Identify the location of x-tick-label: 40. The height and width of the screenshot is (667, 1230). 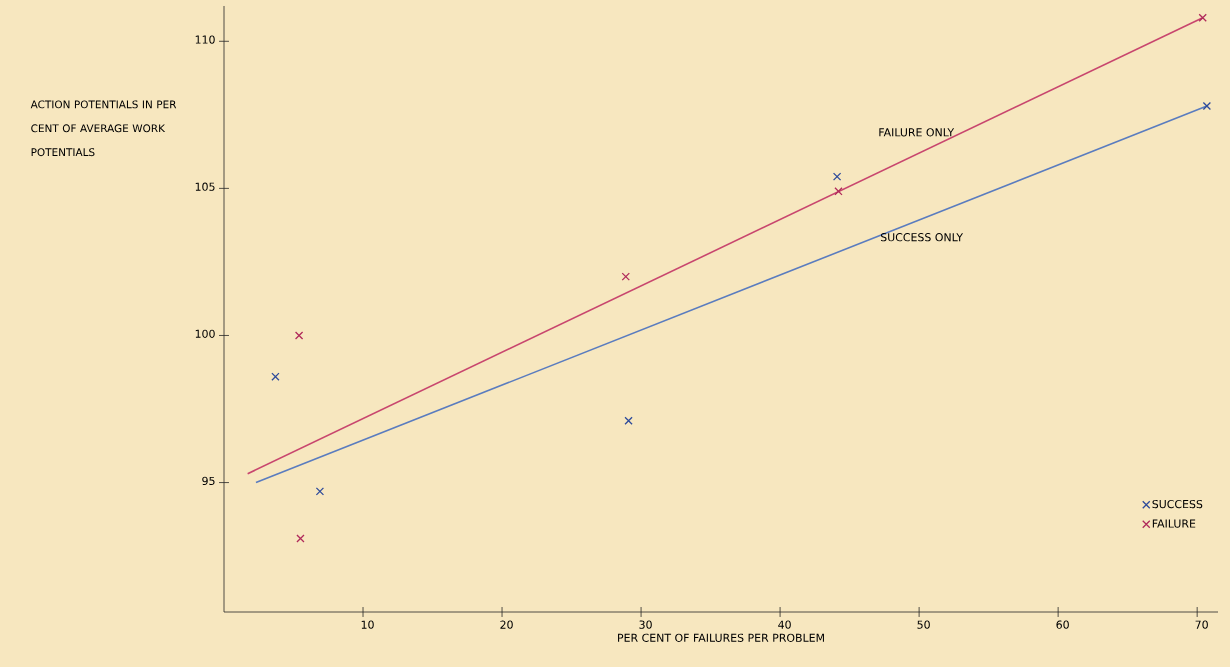
(784, 624).